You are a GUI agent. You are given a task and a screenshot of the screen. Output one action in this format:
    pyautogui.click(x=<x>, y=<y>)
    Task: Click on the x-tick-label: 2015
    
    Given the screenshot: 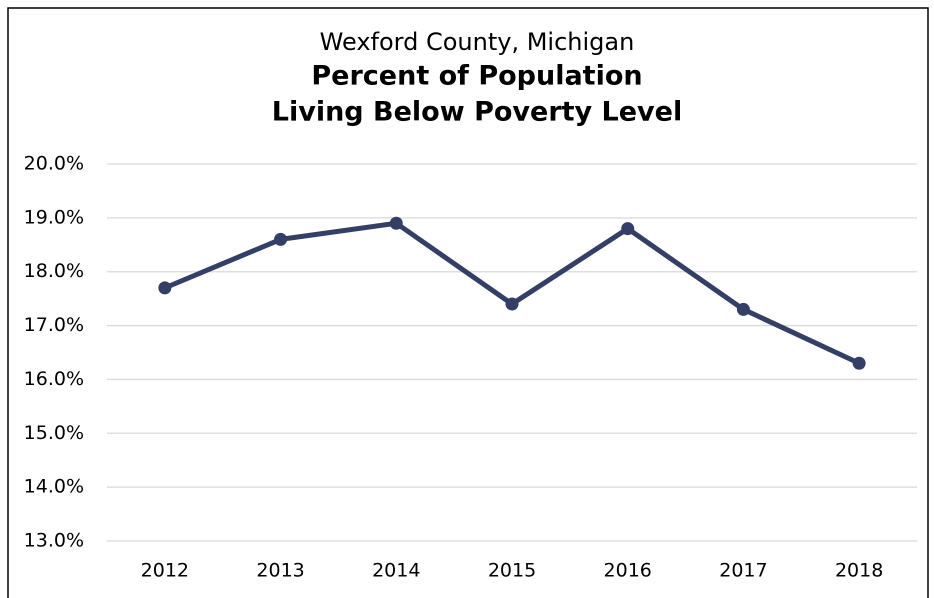 What is the action you would take?
    pyautogui.click(x=512, y=571)
    